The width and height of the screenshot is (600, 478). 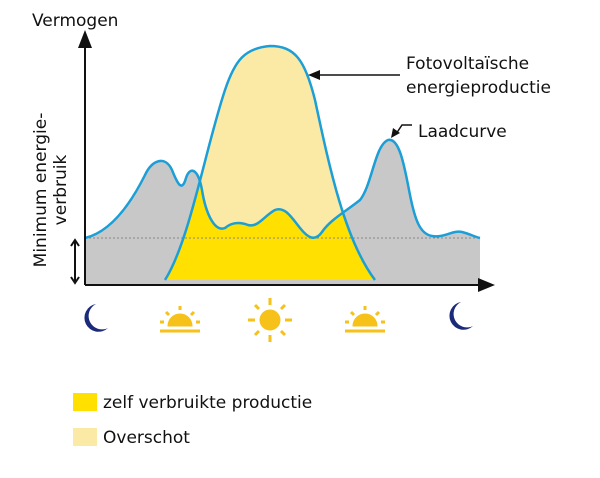 What do you see at coordinates (75, 21) in the screenshot?
I see `y-axis-label: Vermogen` at bounding box center [75, 21].